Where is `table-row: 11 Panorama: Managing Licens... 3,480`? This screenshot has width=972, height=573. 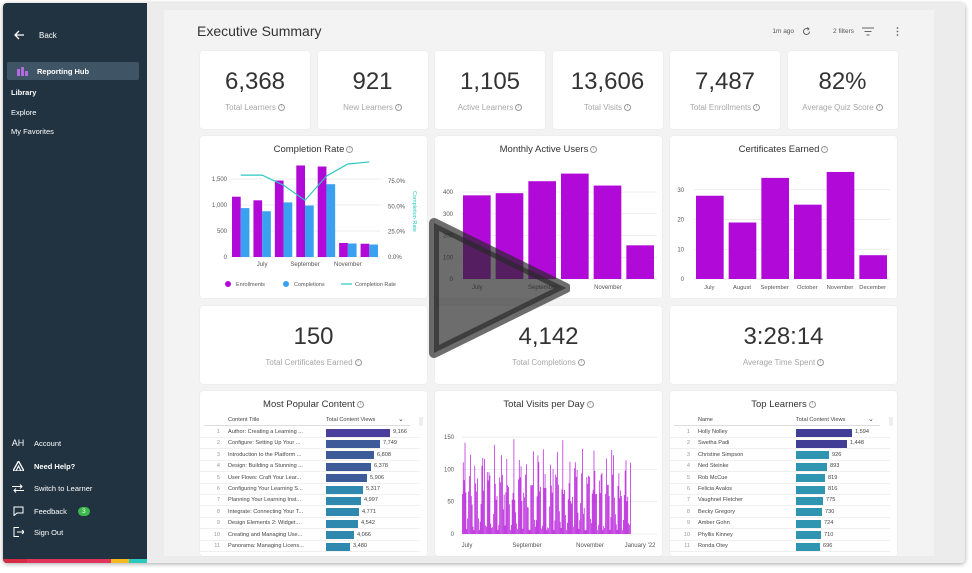
table-row: 11 Panorama: Managing Licens... 3,480 is located at coordinates (310, 546).